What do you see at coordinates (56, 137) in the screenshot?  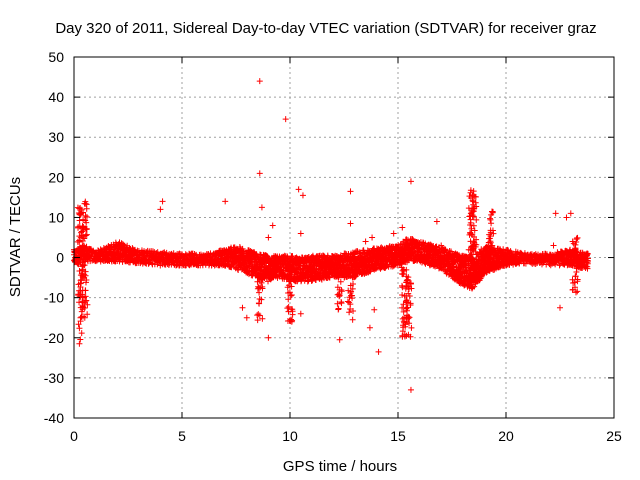 I see `y-tick-label: 30` at bounding box center [56, 137].